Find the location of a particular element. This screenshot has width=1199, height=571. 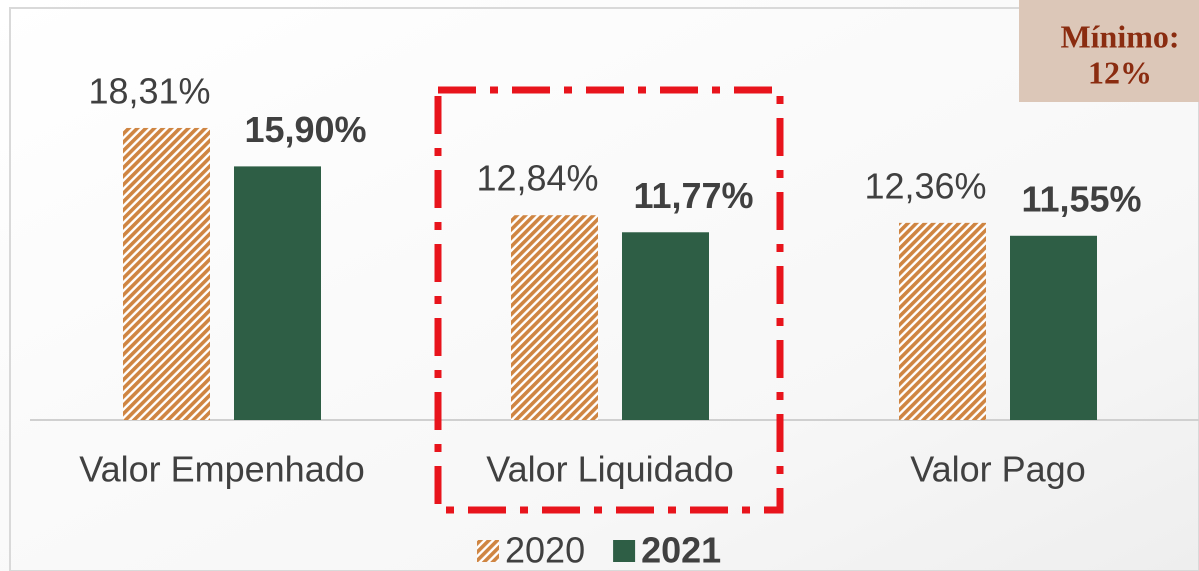

data-label: 15,90% is located at coordinates (305, 129).